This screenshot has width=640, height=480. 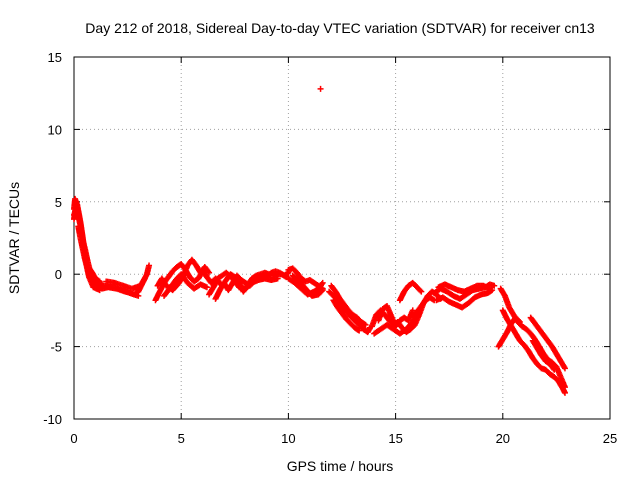 What do you see at coordinates (56, 347) in the screenshot?
I see `y-tick-label: -5` at bounding box center [56, 347].